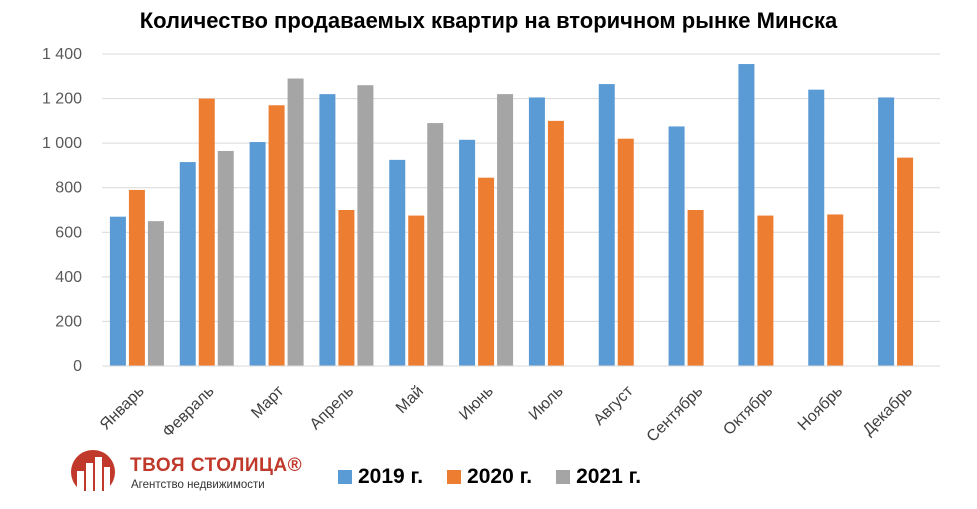 This screenshot has width=977, height=509. I want to click on x-tick-label: Февраль, so click(189, 412).